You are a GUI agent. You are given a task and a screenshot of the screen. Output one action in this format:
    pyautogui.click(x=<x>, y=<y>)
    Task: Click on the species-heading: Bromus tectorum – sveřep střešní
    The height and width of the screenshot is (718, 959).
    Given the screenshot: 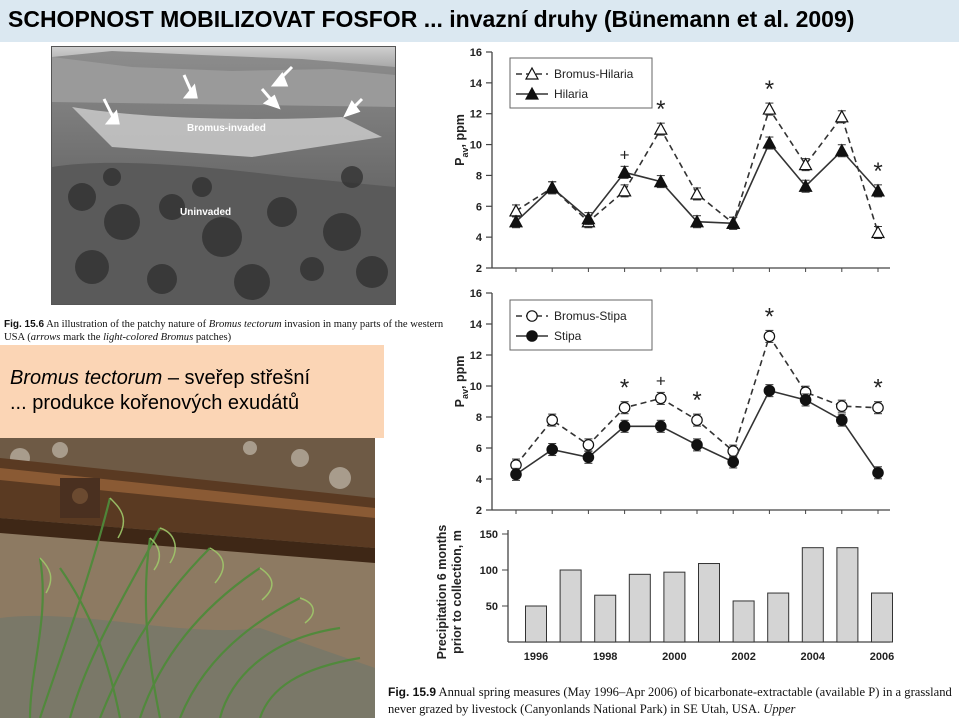 What is the action you would take?
    pyautogui.click(x=160, y=378)
    